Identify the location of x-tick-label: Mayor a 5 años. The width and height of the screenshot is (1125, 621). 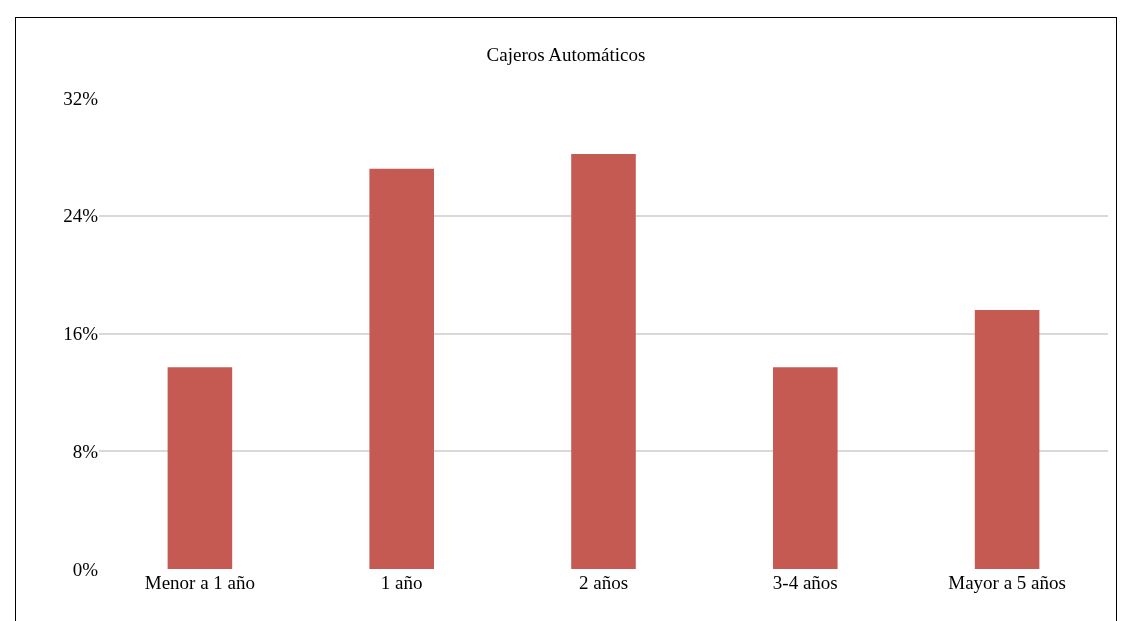
(1007, 582).